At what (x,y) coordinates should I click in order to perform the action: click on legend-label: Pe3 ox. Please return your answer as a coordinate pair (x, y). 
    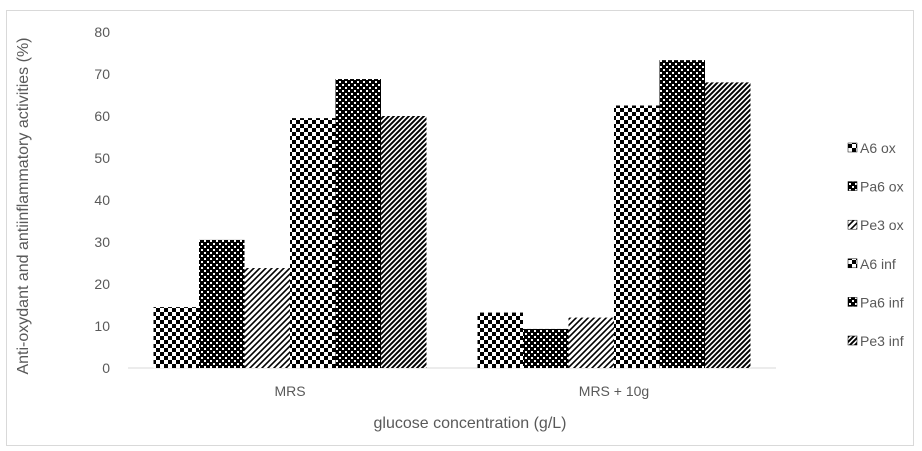
    Looking at the image, I should click on (882, 225).